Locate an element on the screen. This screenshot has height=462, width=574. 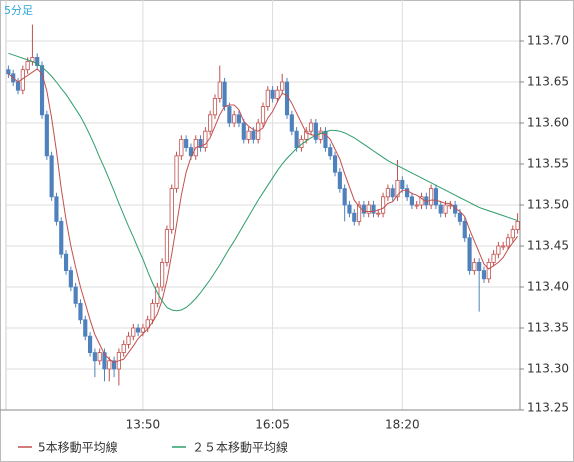
y-tick-label: 113.25 is located at coordinates (548, 408).